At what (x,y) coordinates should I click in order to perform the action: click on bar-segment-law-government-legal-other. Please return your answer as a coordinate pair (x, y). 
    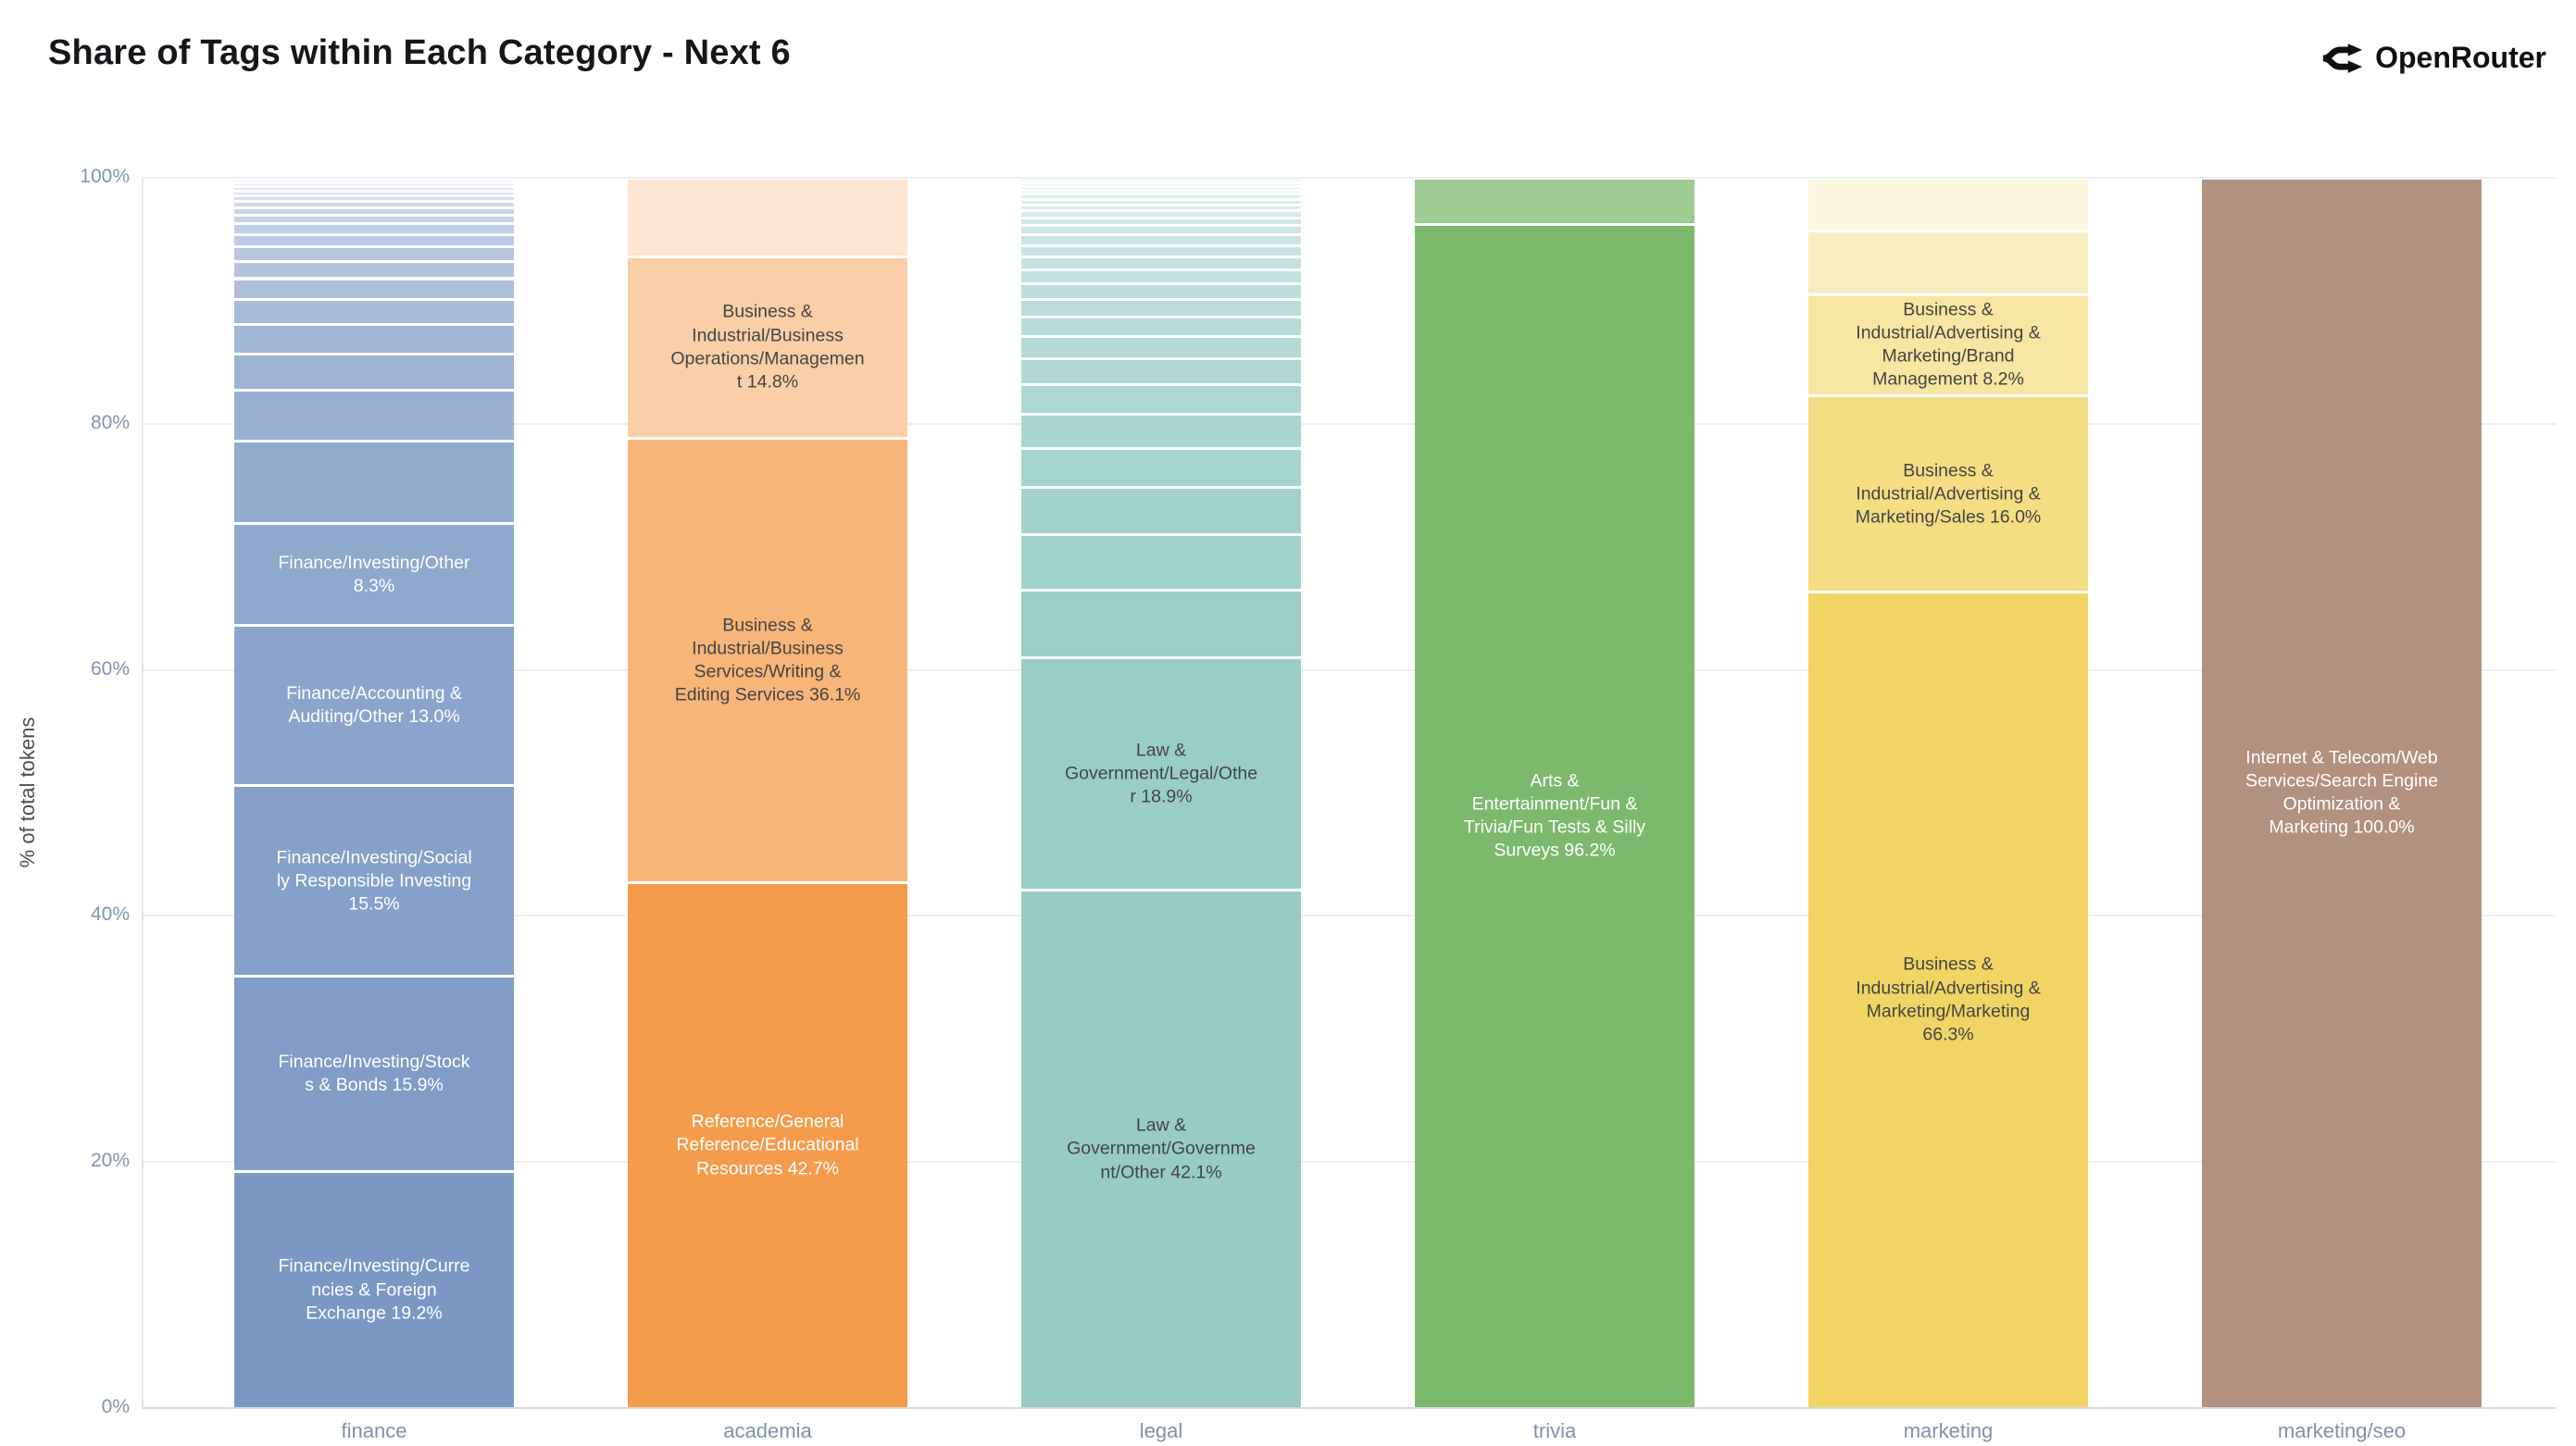
    Looking at the image, I should click on (1161, 773).